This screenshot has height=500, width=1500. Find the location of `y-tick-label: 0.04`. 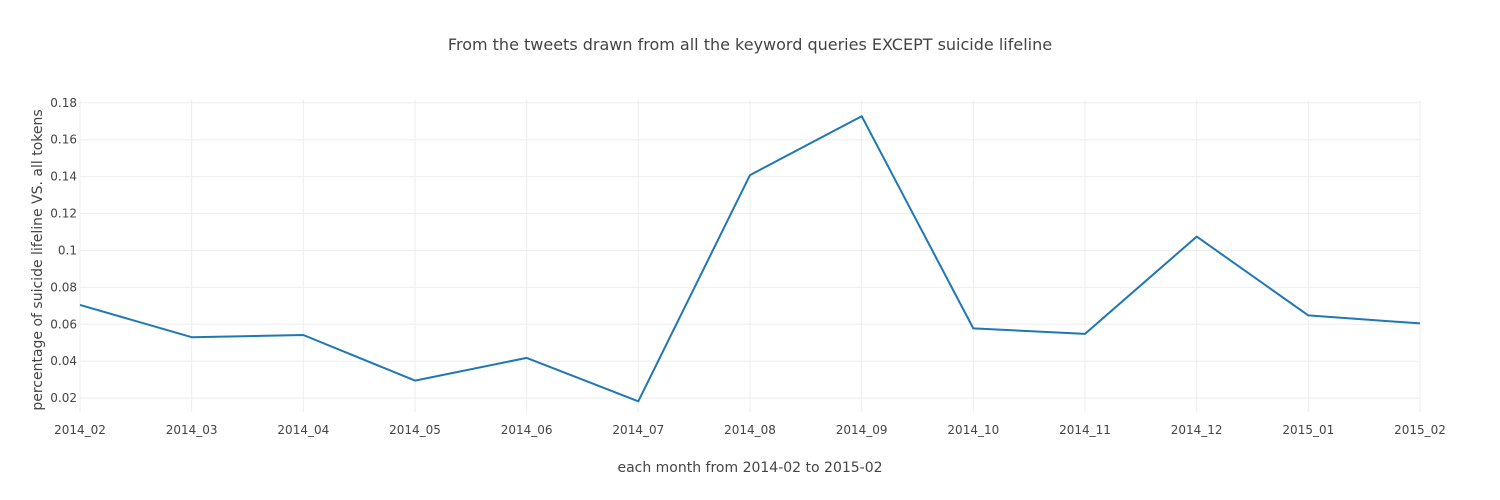

y-tick-label: 0.04 is located at coordinates (63, 361).